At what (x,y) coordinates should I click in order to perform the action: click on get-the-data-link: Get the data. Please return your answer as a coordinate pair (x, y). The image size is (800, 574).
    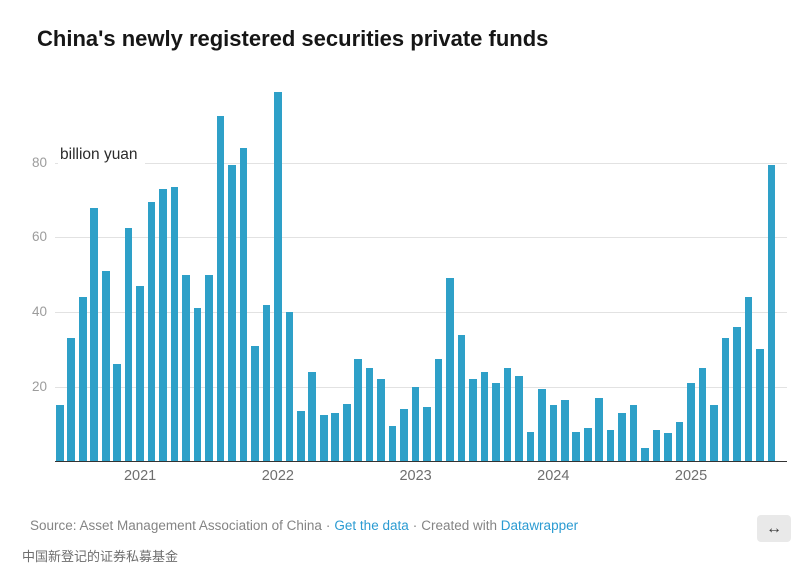
    Looking at the image, I should click on (371, 525).